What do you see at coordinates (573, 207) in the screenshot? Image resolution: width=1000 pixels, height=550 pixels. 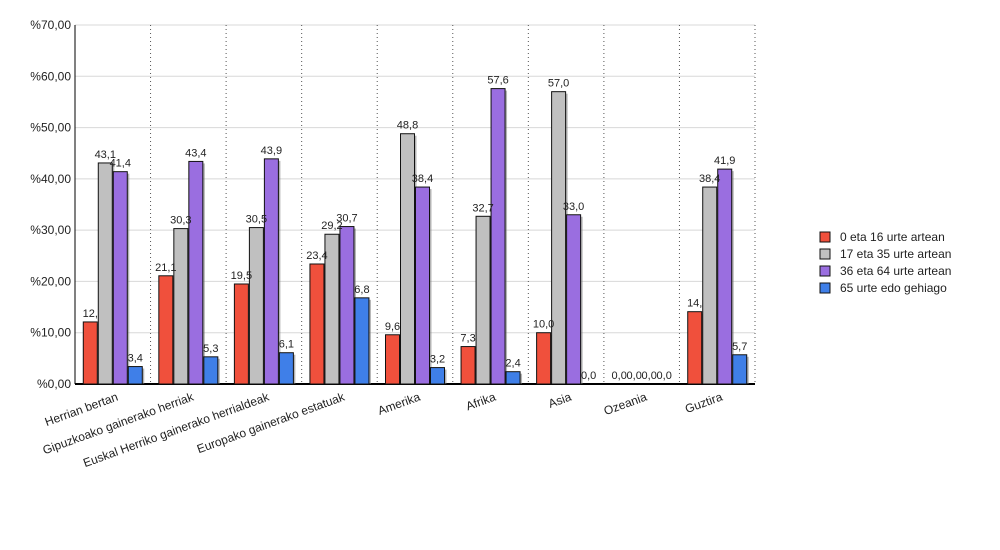 I see `data-label: 33,0` at bounding box center [573, 207].